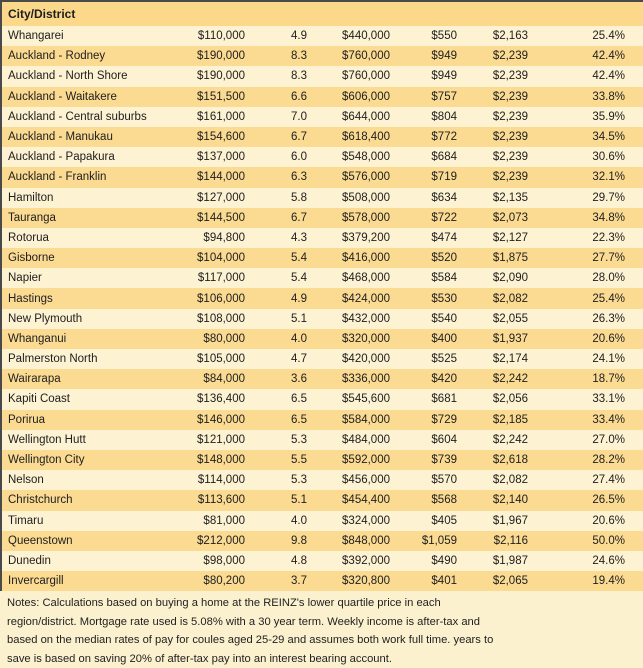 This screenshot has width=643, height=668. Describe the element at coordinates (221, 116) in the screenshot. I see `value-cell: $161,000` at that location.